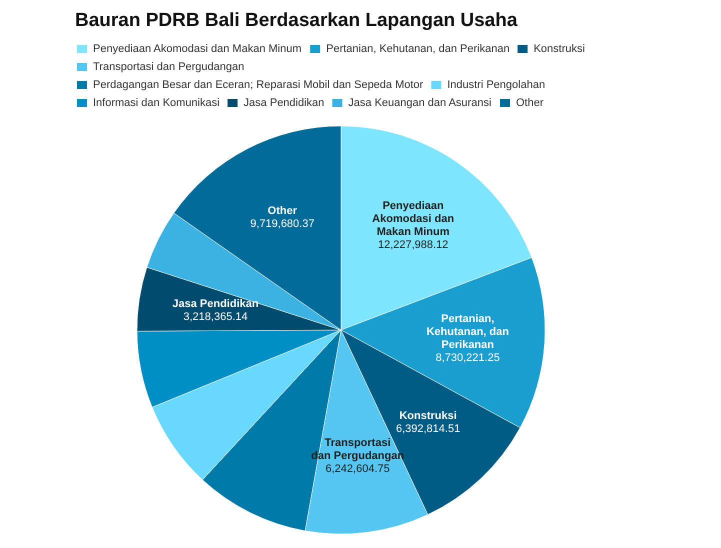 The height and width of the screenshot is (548, 721). Describe the element at coordinates (530, 103) in the screenshot. I see `legend-label: Other` at that location.